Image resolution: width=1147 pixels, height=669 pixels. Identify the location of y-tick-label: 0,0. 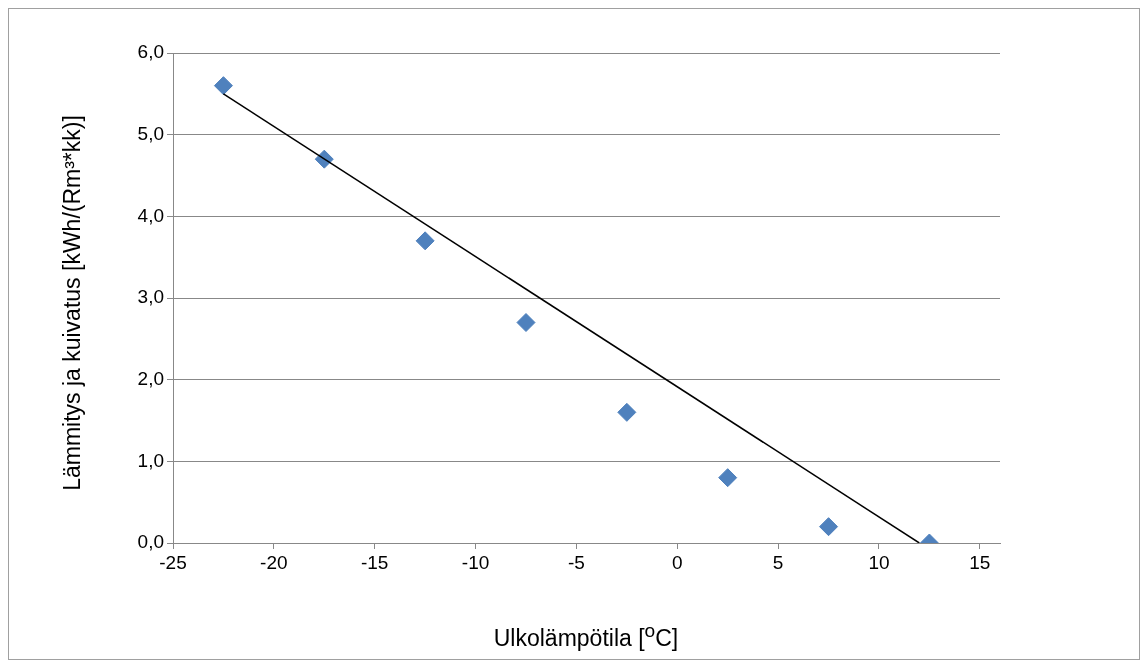
(150, 542).